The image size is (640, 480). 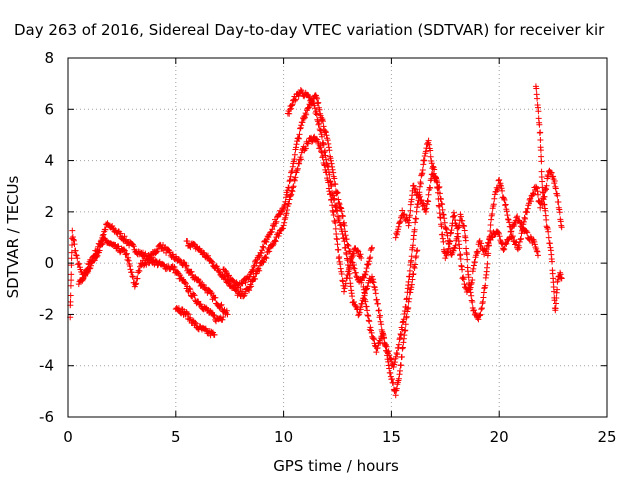 What do you see at coordinates (352, 243) in the screenshot?
I see `series-trace-f` at bounding box center [352, 243].